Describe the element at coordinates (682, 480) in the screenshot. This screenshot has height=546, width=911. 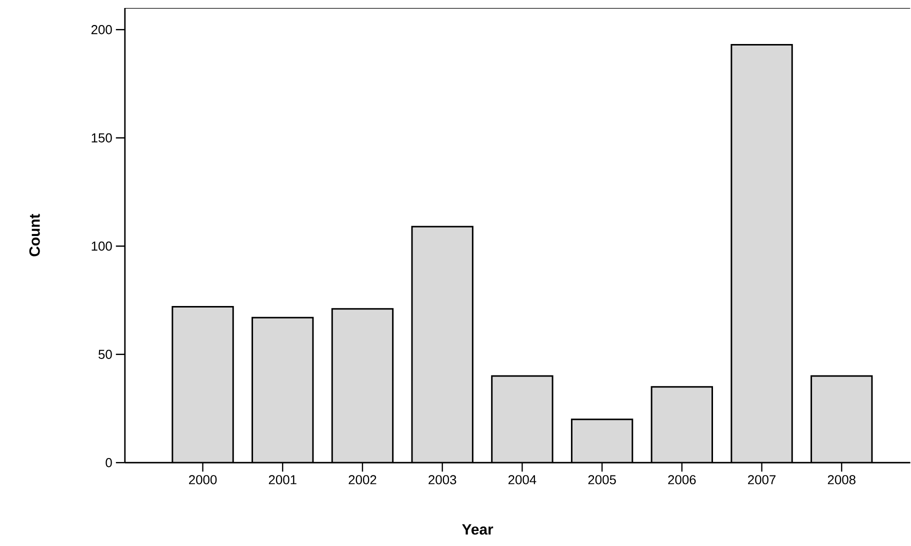
I see `x-tick-label: 2006` at that location.